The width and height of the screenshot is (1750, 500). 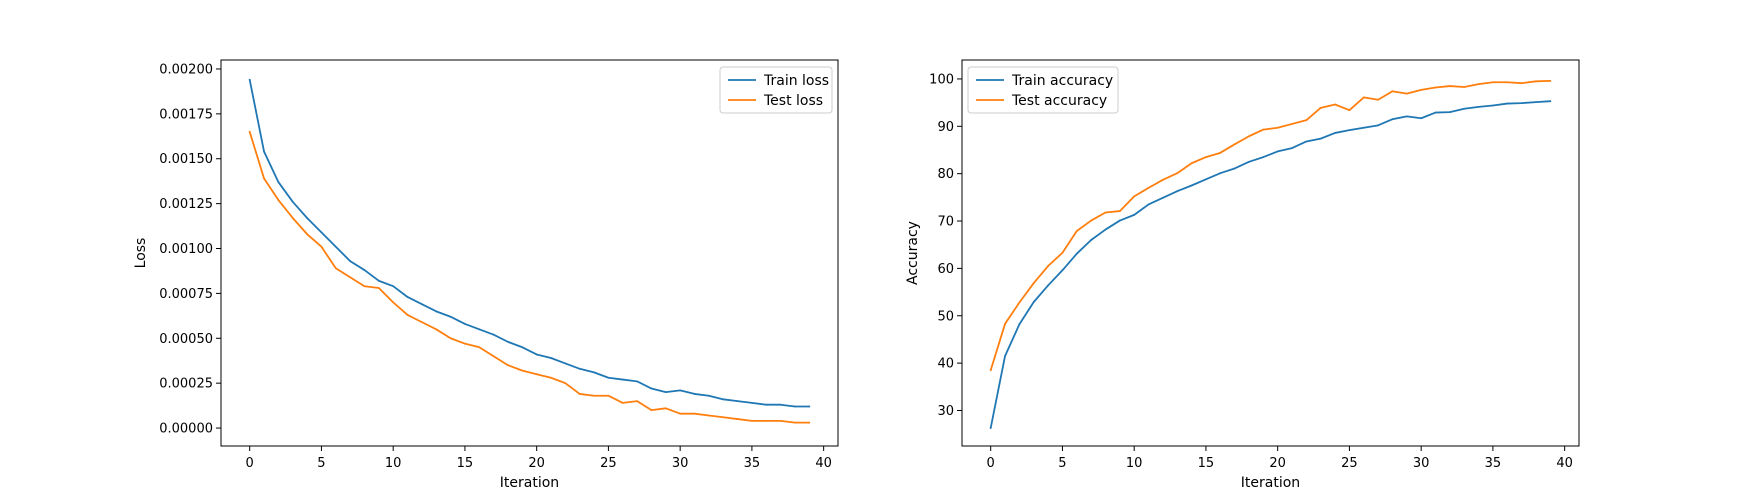 I want to click on y-axis-label: Loss, so click(x=141, y=253).